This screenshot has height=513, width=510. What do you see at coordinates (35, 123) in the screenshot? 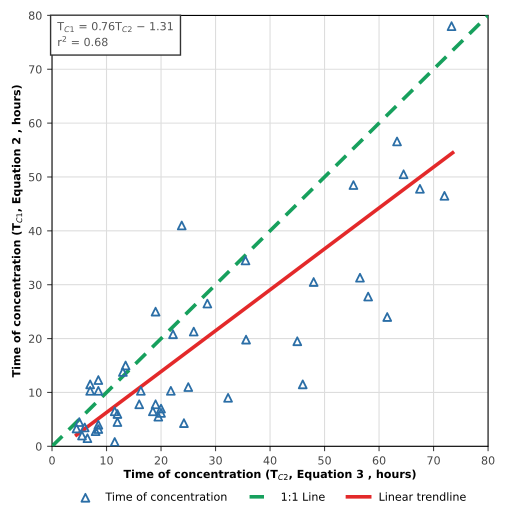
I see `y-tick-label: 60` at bounding box center [35, 123].